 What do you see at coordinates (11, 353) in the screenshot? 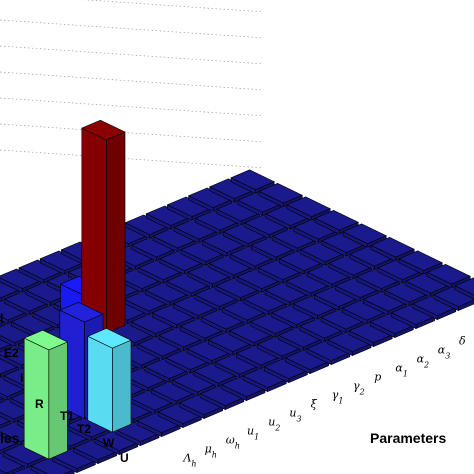
I see `variable-tick-label: E2` at bounding box center [11, 353].